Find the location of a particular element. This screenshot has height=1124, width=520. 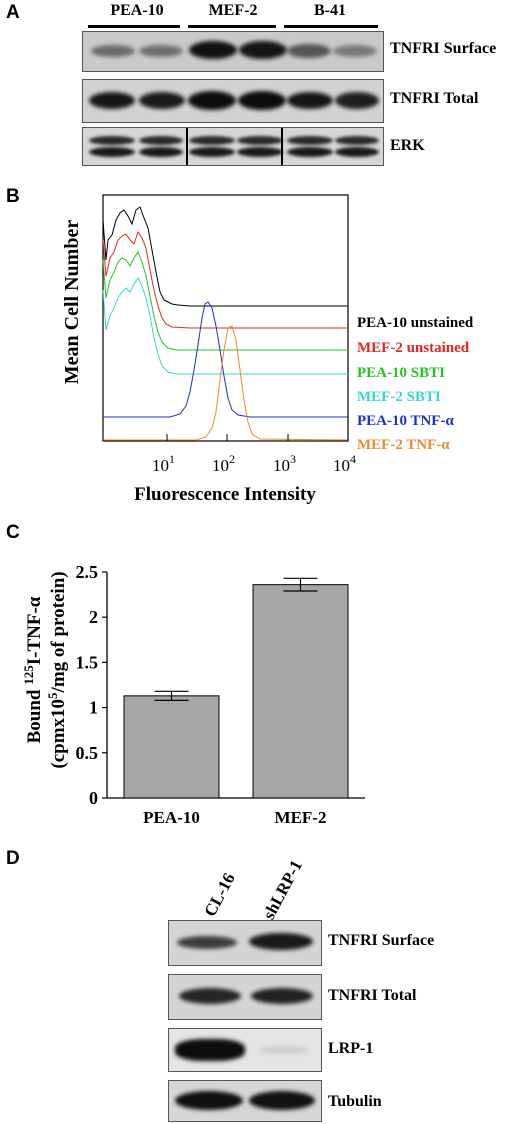

blot-a-tnfri-total is located at coordinates (233, 101).